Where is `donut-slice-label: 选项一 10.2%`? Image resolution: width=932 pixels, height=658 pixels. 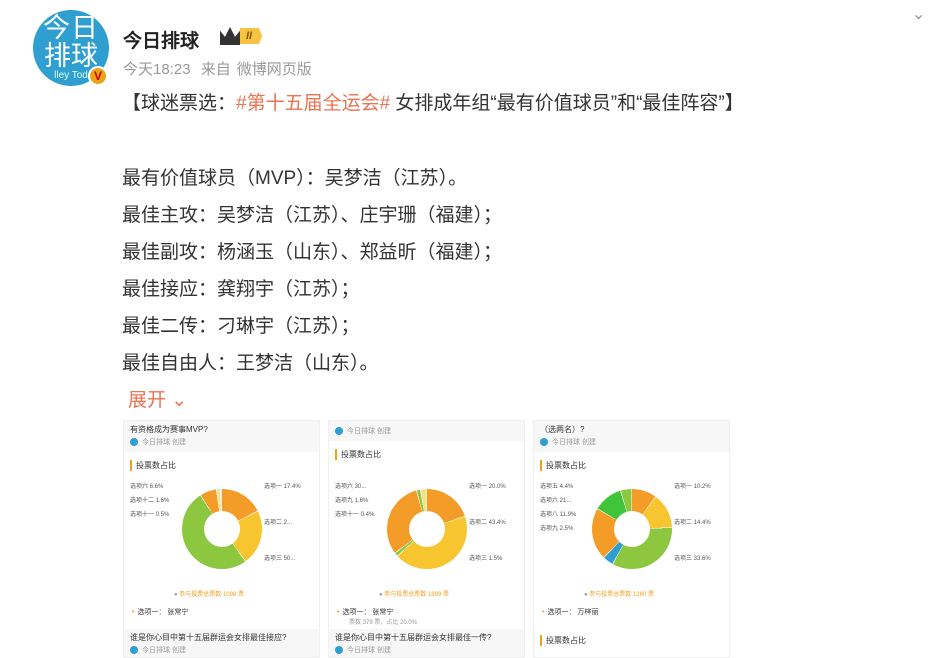
donut-slice-label: 选项一 10.2% is located at coordinates (692, 487).